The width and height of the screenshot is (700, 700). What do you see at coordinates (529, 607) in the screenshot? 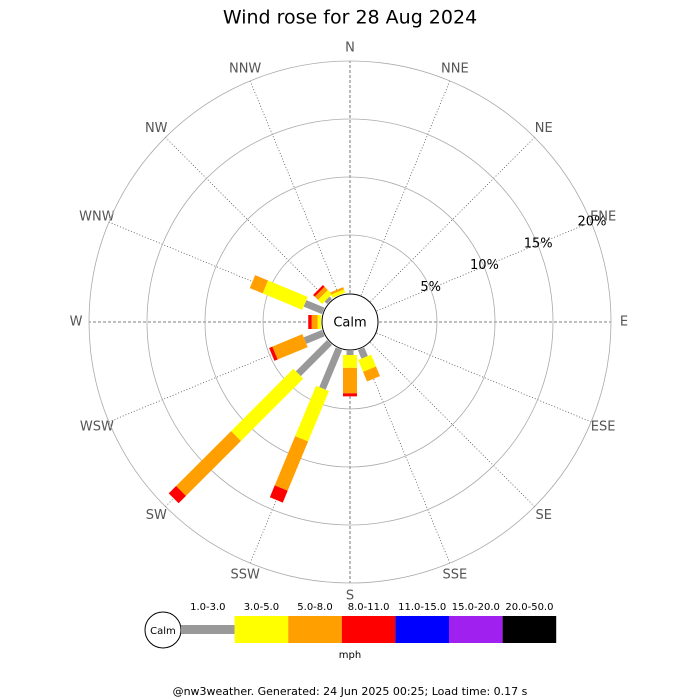
I see `legend-label: 20.0-50.0` at bounding box center [529, 607].